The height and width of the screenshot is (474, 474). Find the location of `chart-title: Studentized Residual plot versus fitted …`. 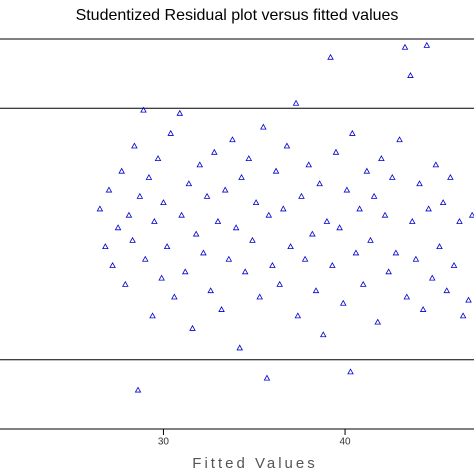

chart-title: Studentized Residual plot versus fitted … is located at coordinates (237, 15).